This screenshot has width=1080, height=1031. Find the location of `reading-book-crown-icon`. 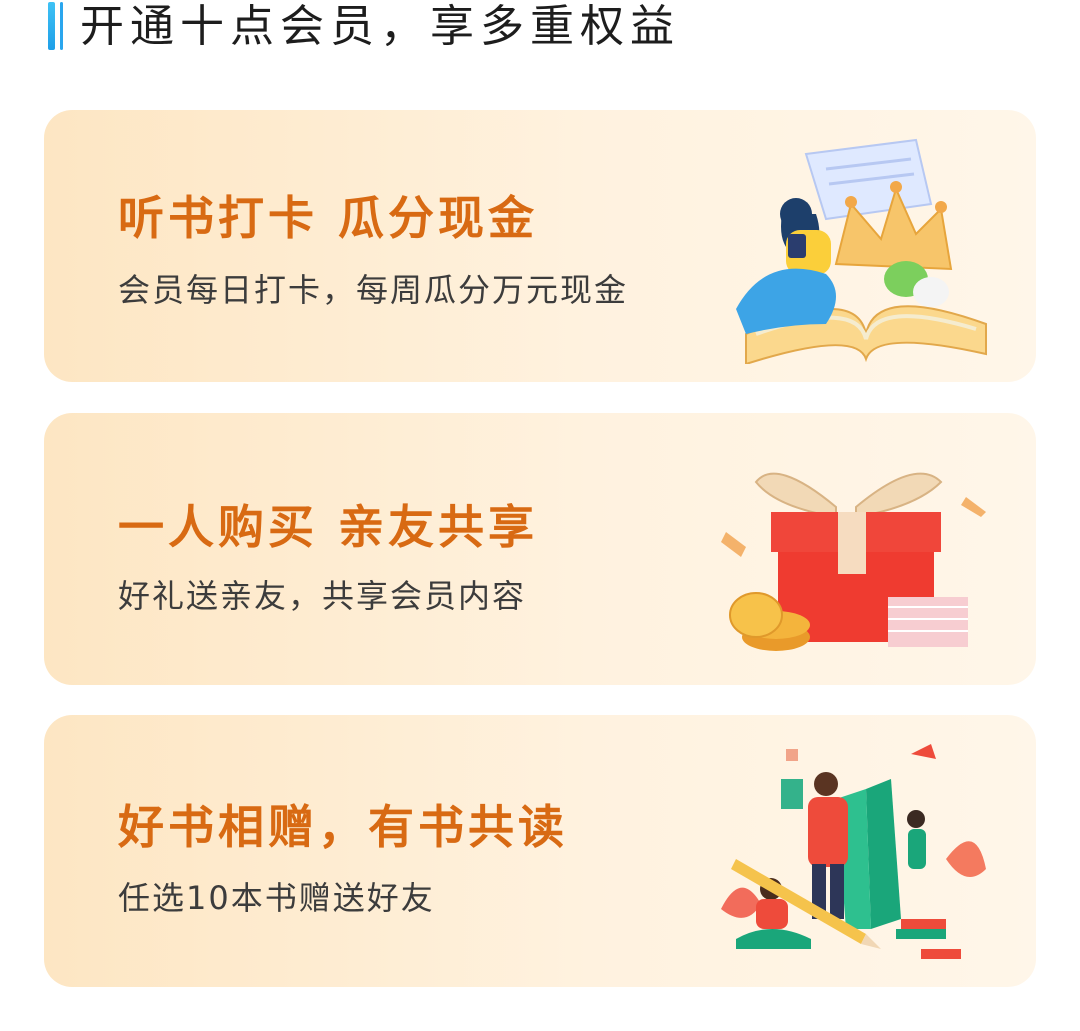

reading-book-crown-icon is located at coordinates (861, 251).